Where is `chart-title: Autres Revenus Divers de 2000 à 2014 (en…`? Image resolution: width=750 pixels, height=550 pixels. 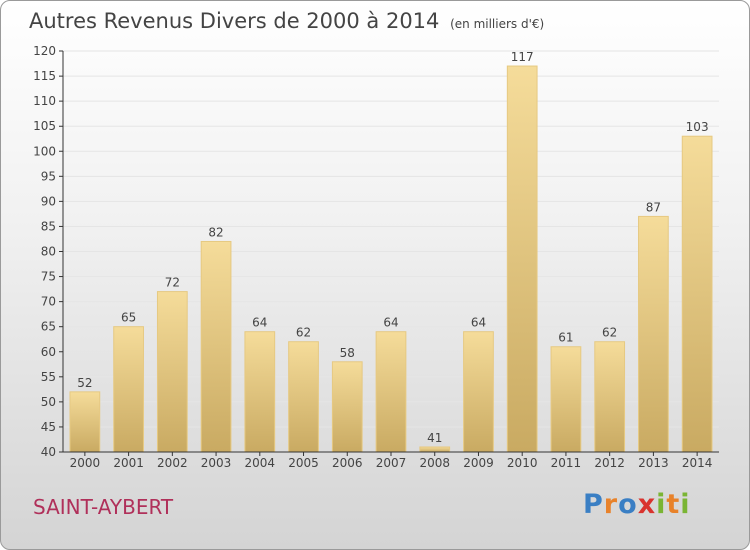 chart-title: Autres Revenus Divers de 2000 à 2014 (en… is located at coordinates (286, 21).